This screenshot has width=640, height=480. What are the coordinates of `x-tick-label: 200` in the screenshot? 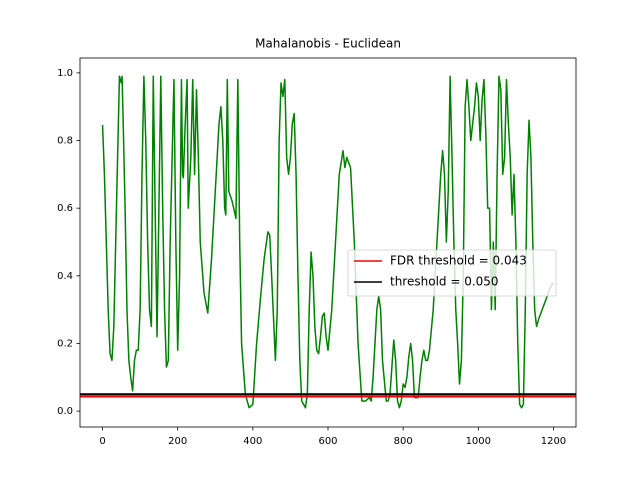 It's located at (177, 441).